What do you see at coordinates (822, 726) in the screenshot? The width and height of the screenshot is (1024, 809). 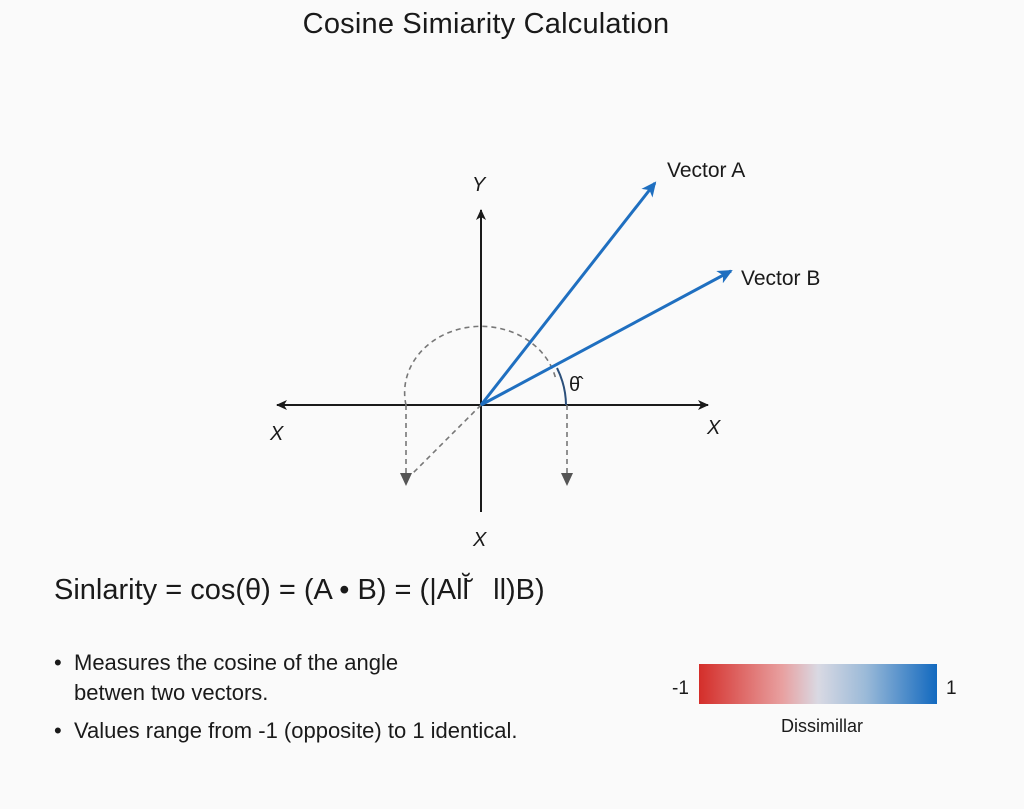 I see `scale-caption: Dissimillar` at bounding box center [822, 726].